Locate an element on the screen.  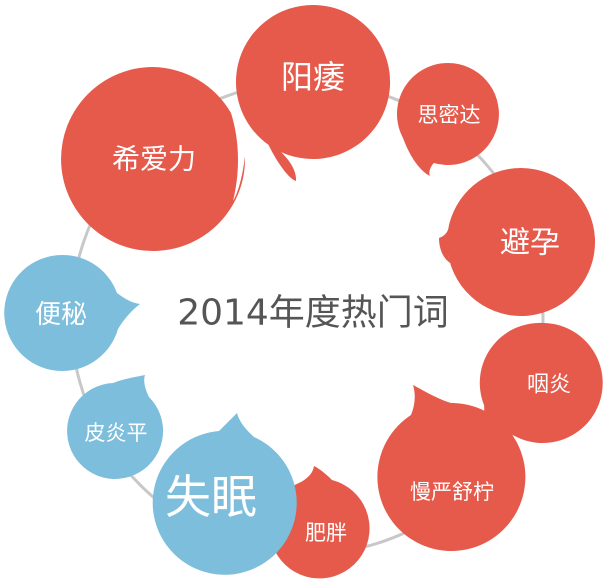
bubble-label: 肥胖 is located at coordinates (326, 533).